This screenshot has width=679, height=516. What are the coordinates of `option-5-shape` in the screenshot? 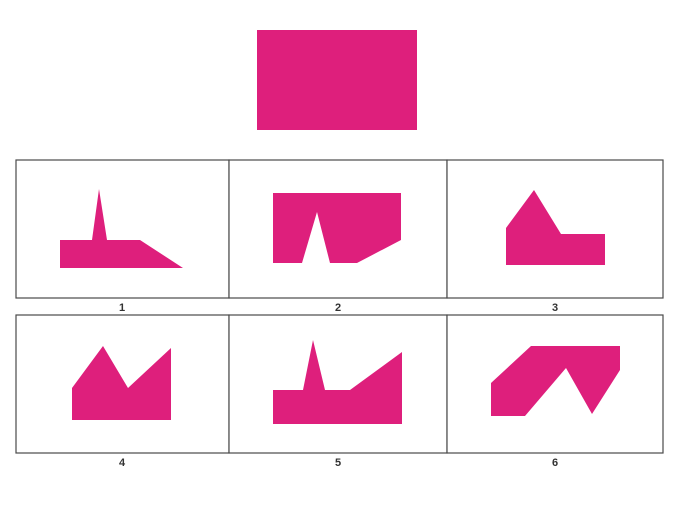 It's located at (337, 382).